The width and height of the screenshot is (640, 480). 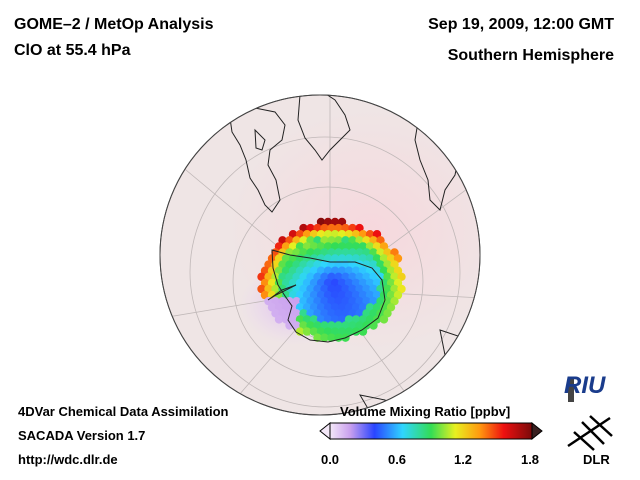 What do you see at coordinates (114, 24) in the screenshot?
I see `product-title: GOME–2 / MetOp Analysis` at bounding box center [114, 24].